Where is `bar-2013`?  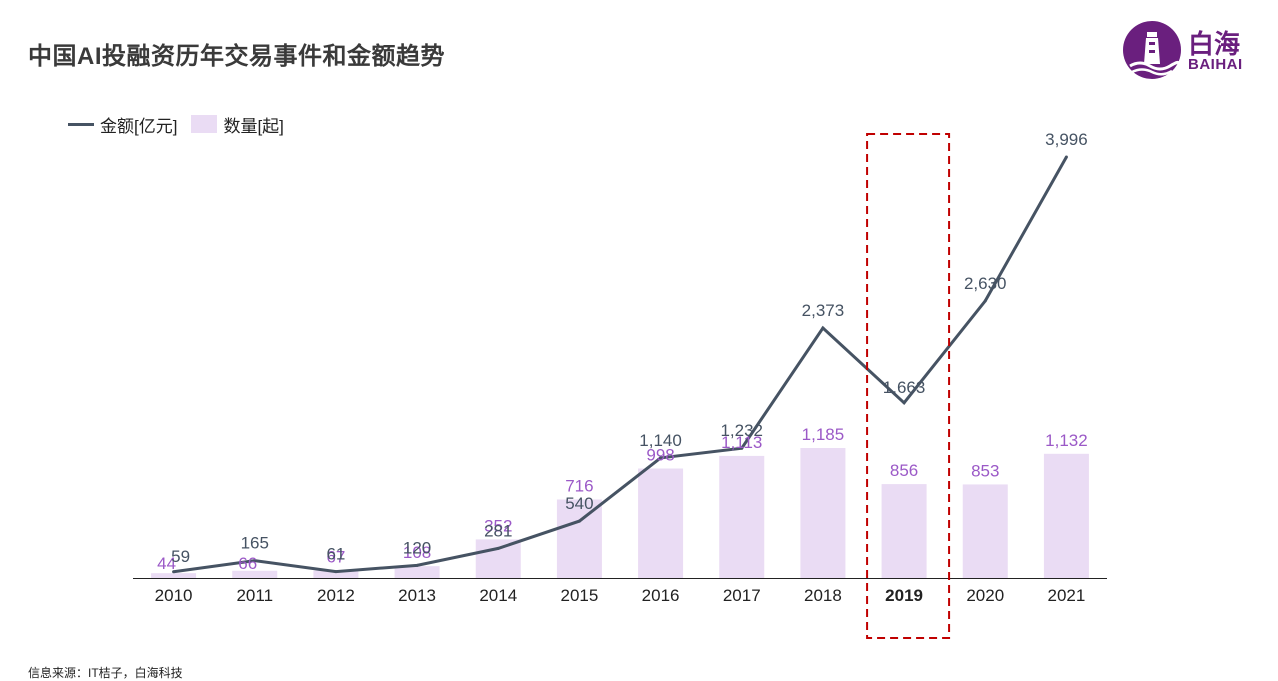 bar-2013 is located at coordinates (417, 572).